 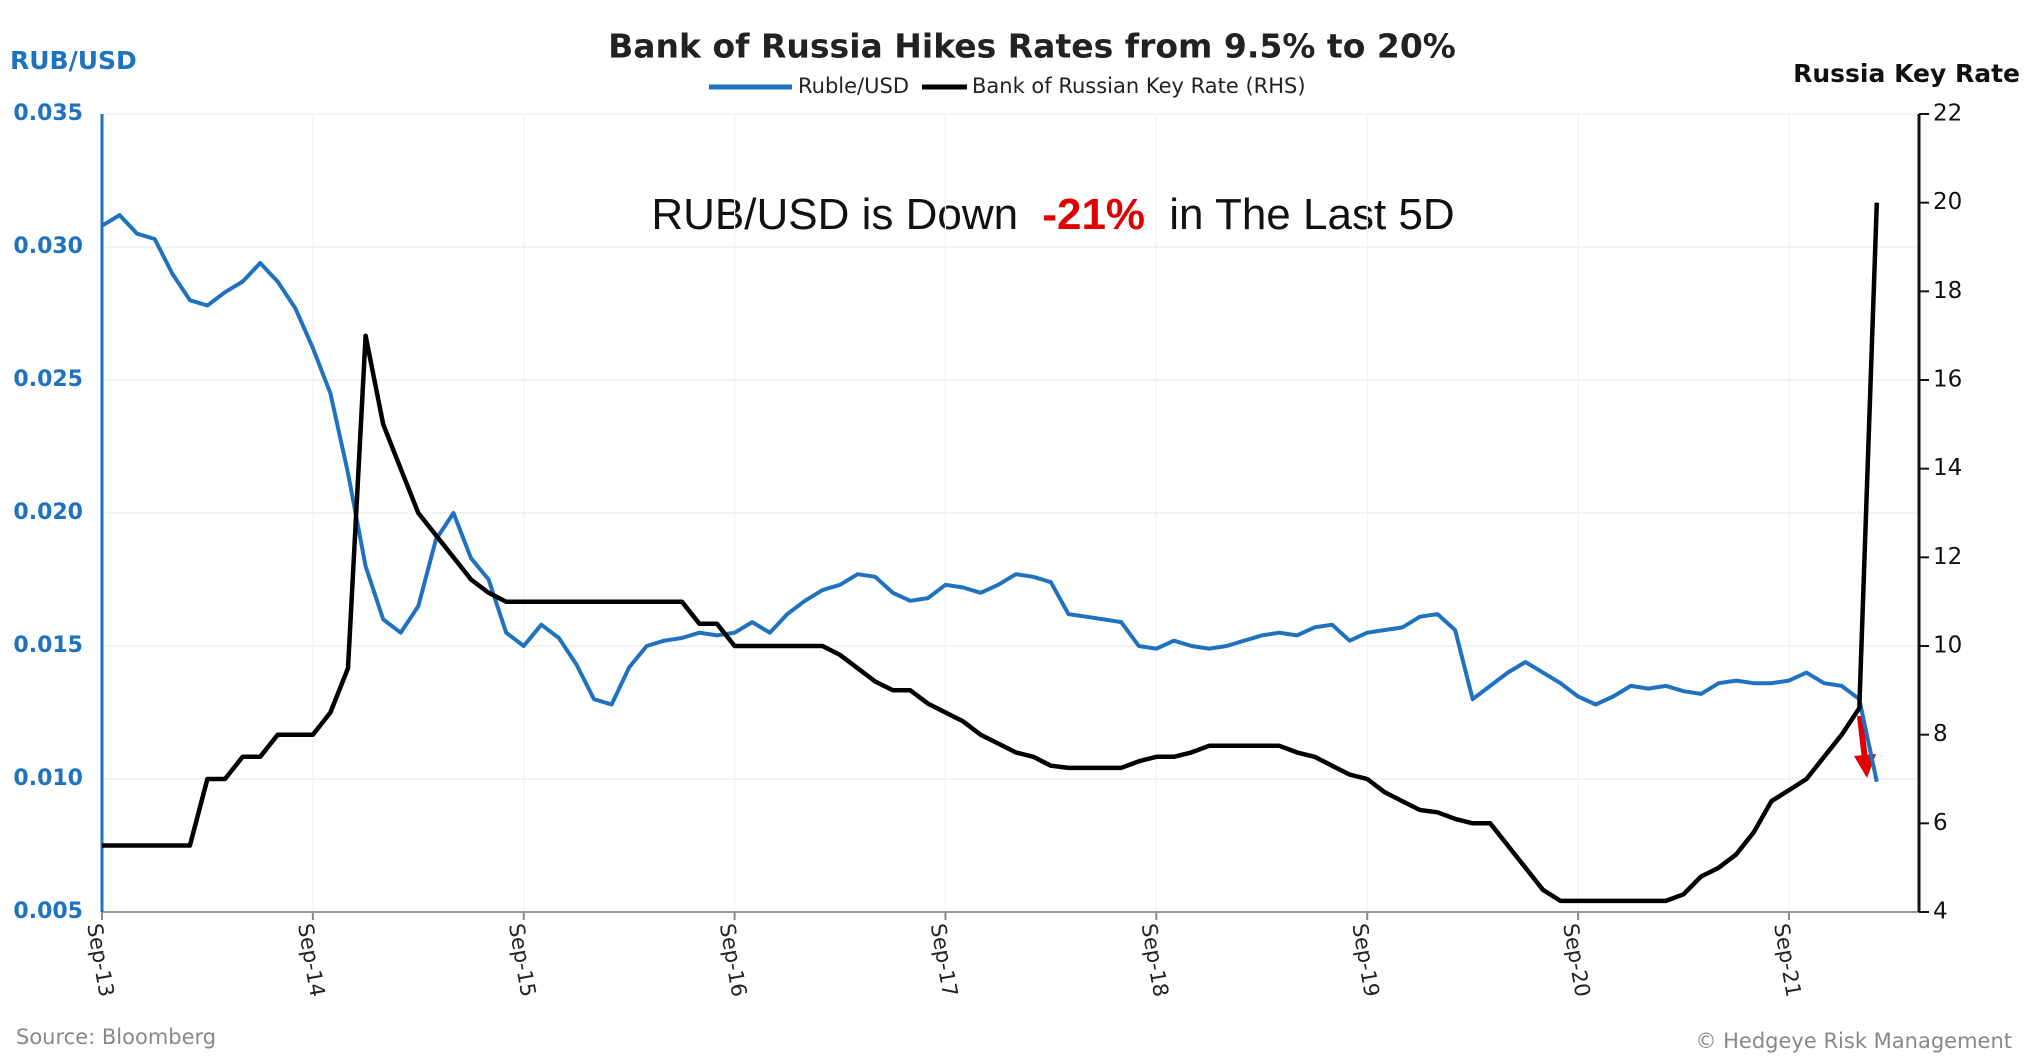 What do you see at coordinates (48, 778) in the screenshot?
I see `y-tick-label: 0.010` at bounding box center [48, 778].